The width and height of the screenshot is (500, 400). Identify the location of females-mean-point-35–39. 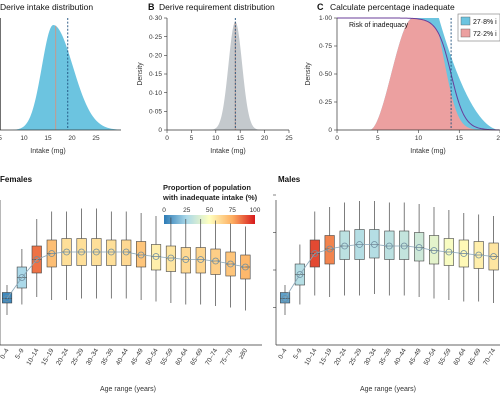
(111, 252).